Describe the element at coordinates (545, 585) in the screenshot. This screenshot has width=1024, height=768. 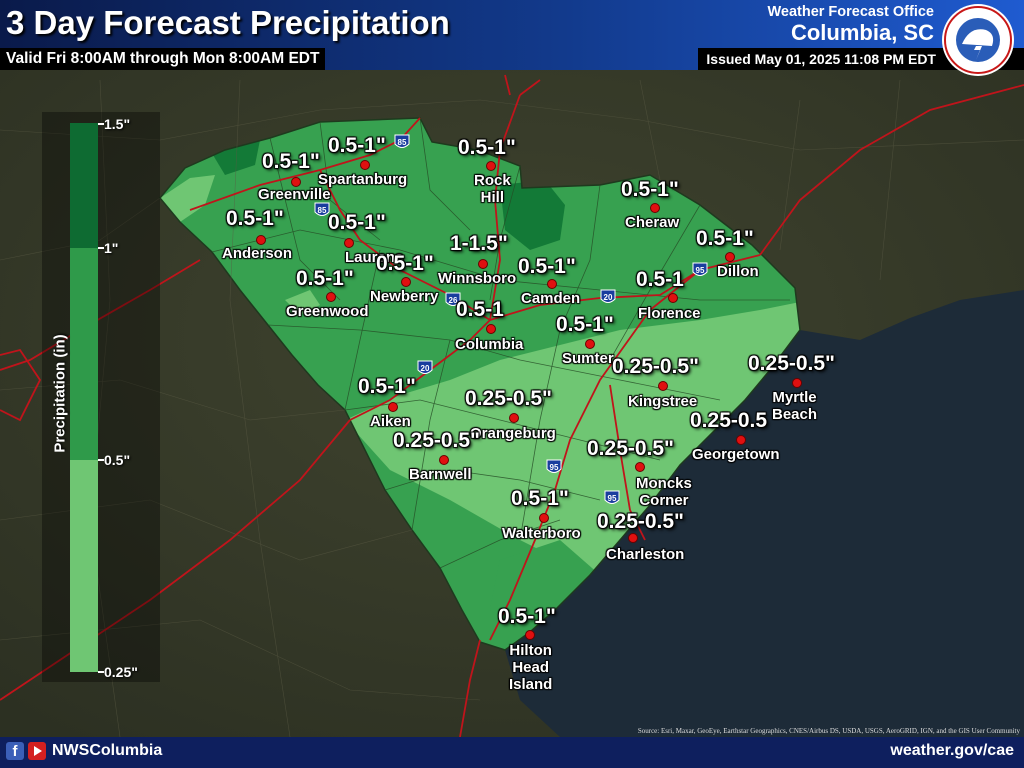
I see `precip-0.5-1-zone` at that location.